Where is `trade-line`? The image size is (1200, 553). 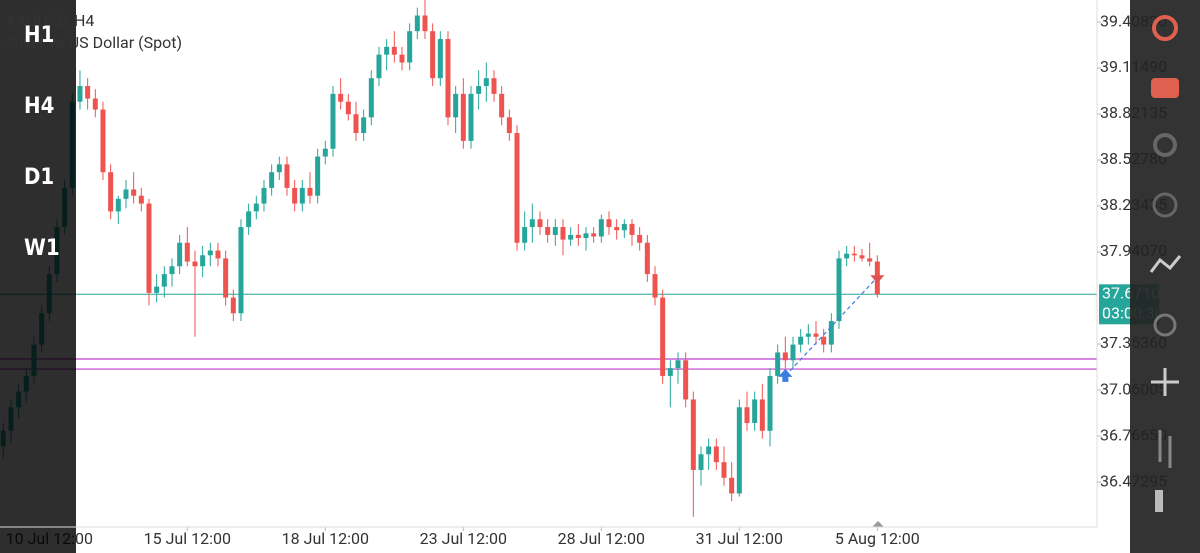
trade-line is located at coordinates (831, 326).